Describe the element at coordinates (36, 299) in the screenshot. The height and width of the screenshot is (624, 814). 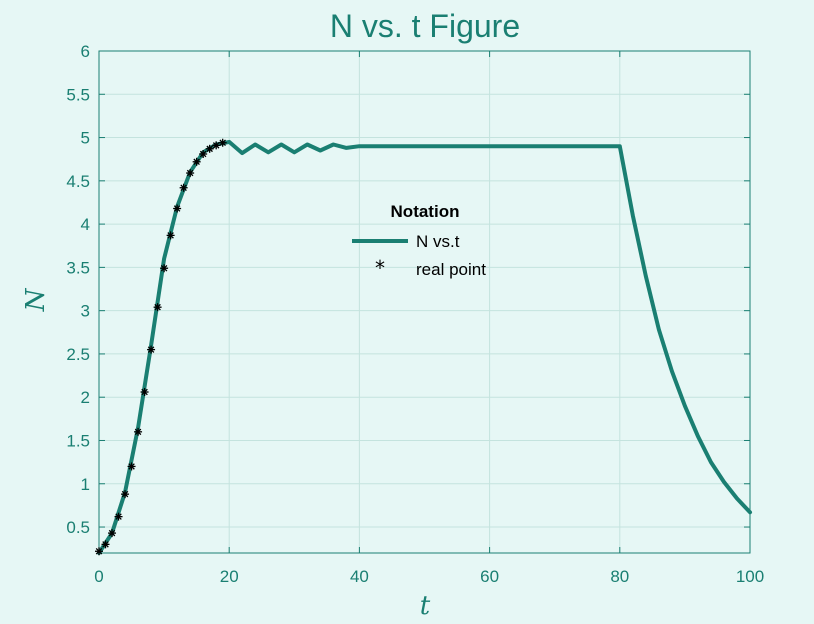
I see `y-axis-label: N` at that location.